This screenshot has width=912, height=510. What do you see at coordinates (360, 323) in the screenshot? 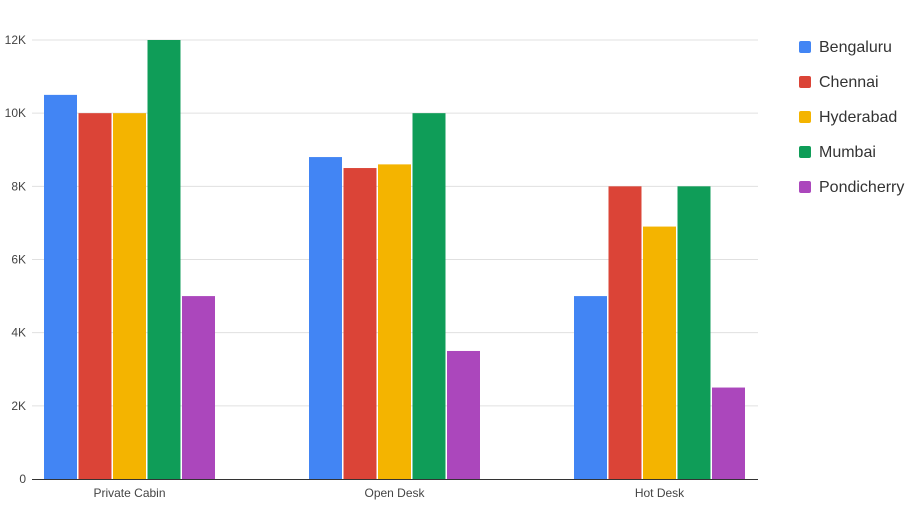
I see `bar-chennai-open-desk` at bounding box center [360, 323].